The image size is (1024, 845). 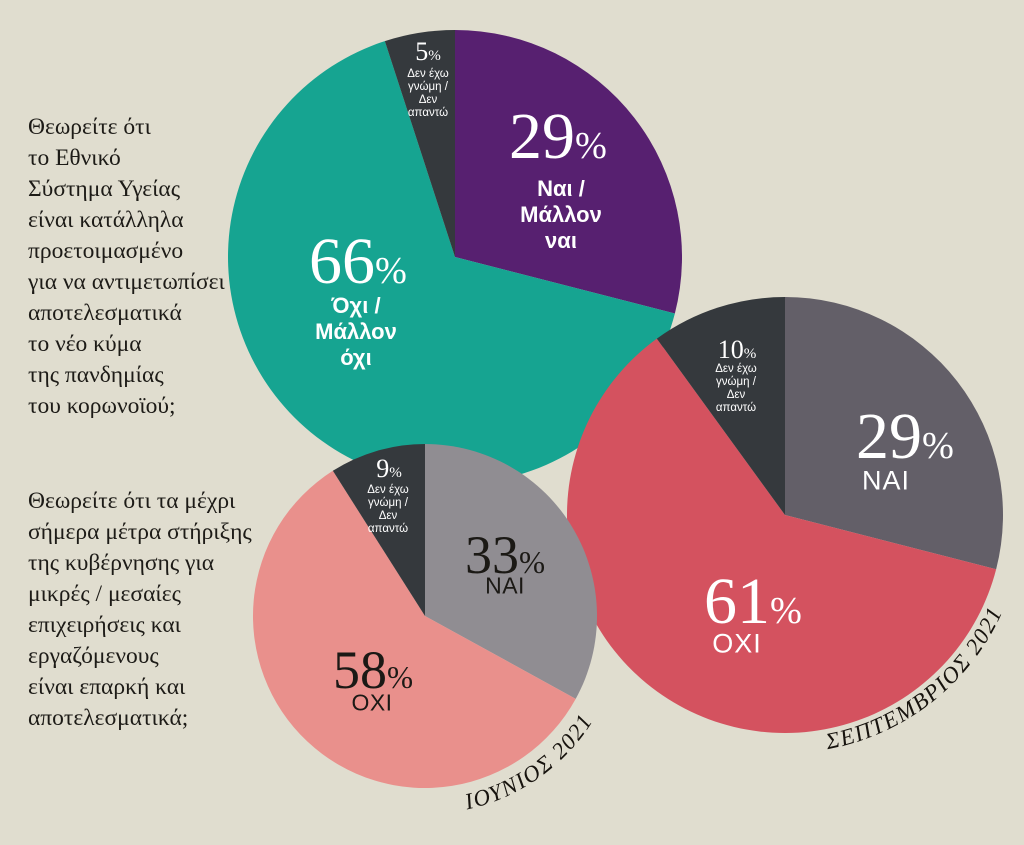 What do you see at coordinates (372, 702) in the screenshot?
I see `june-no-label: ΟΧΙ` at bounding box center [372, 702].